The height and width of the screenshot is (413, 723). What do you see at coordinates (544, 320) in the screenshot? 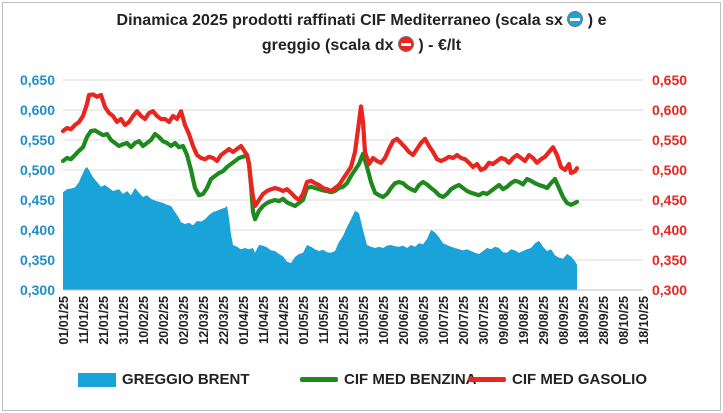
I see `x-tick-label: 29/08/25` at bounding box center [544, 320].